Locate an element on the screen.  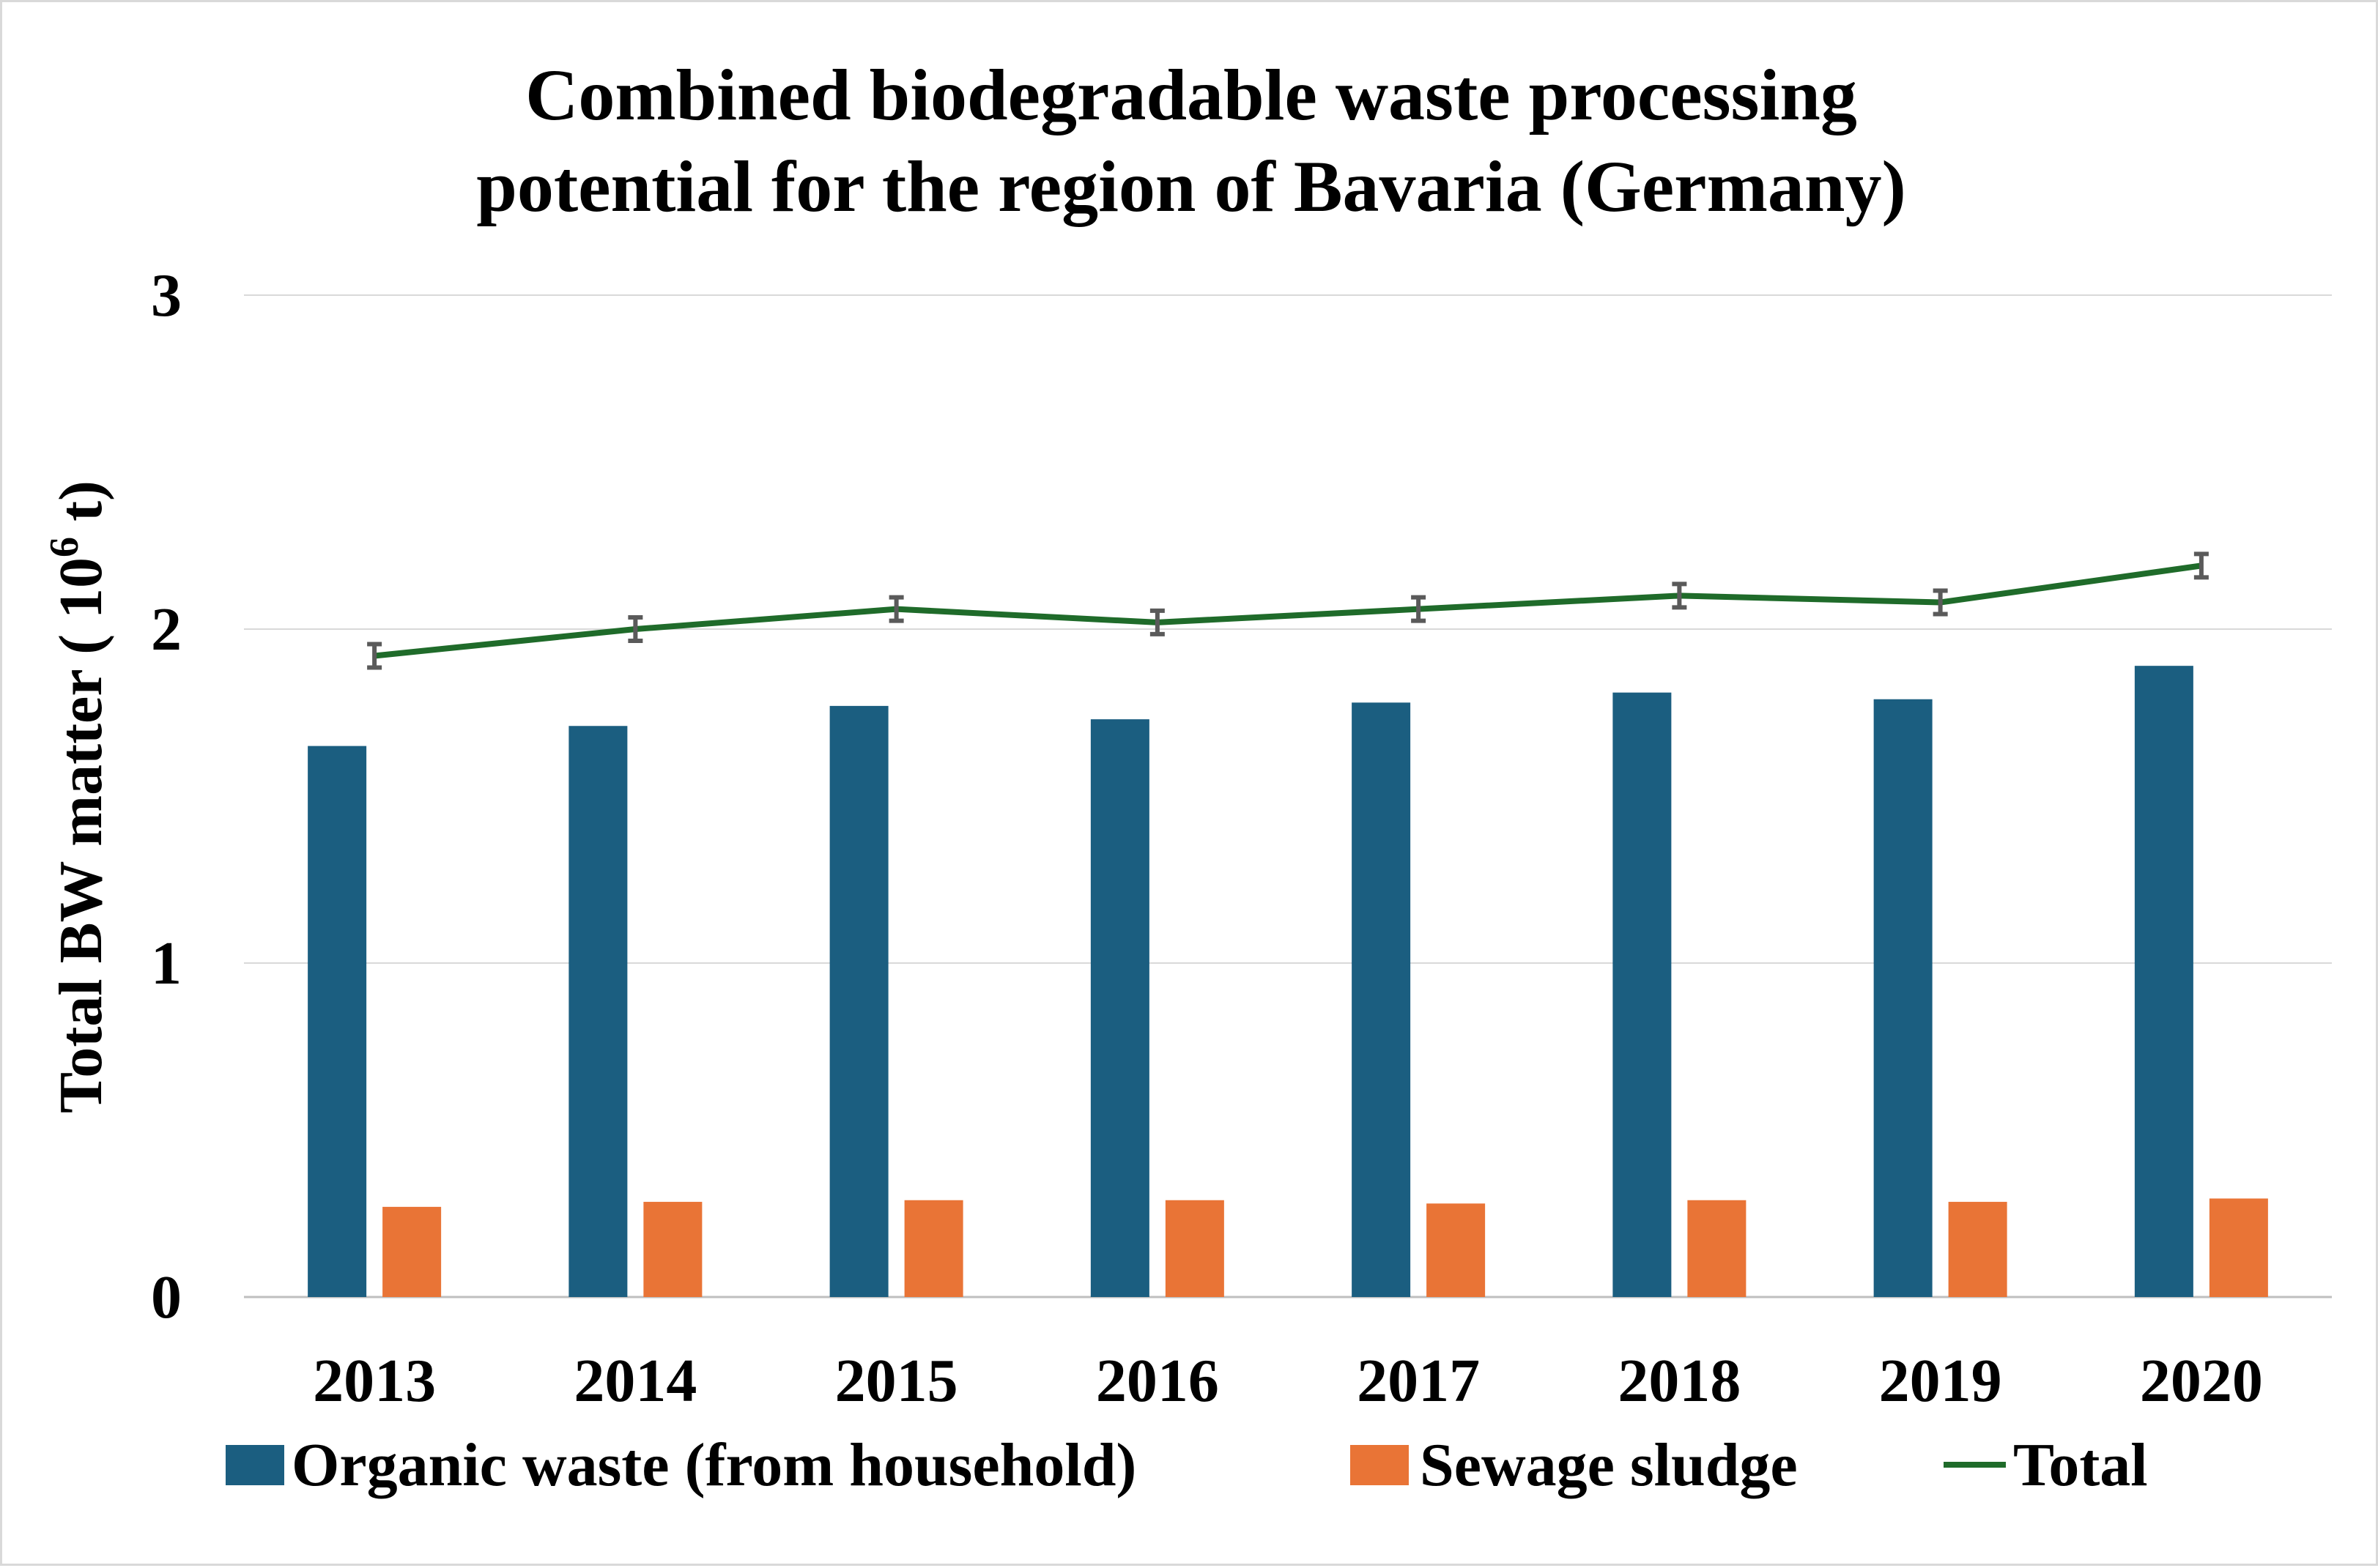
legend-item-sewage-sludge: Sewage sludge is located at coordinates (1574, 1465).